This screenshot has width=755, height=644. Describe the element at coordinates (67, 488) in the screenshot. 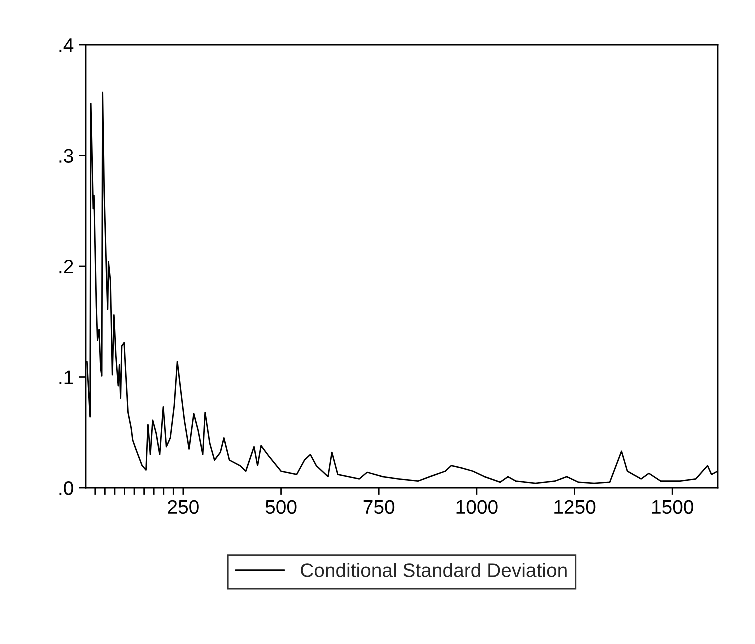

I see `y-tick-label: .0` at that location.